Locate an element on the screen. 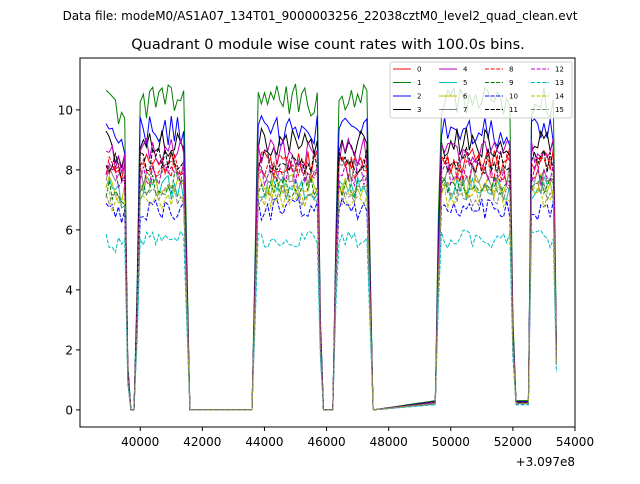  x-tick-label: 44000 is located at coordinates (264, 442).